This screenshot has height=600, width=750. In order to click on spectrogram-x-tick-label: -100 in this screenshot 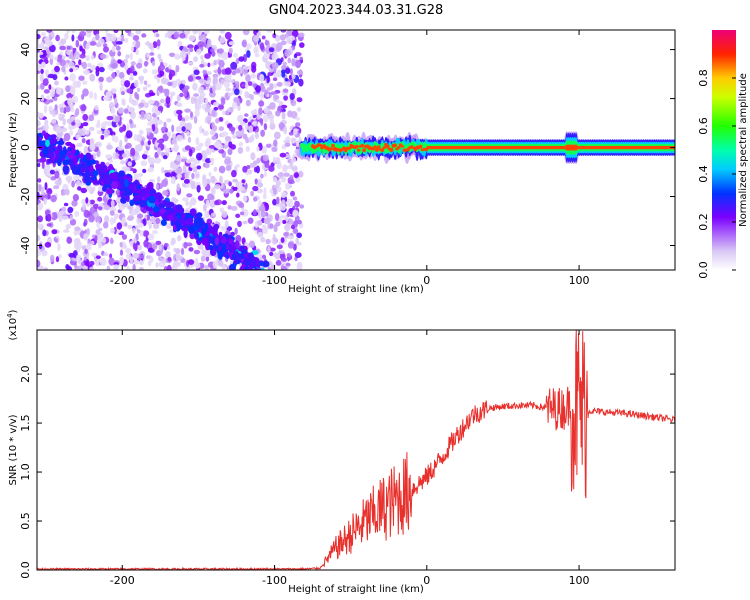, I will do `click(274, 280)`.